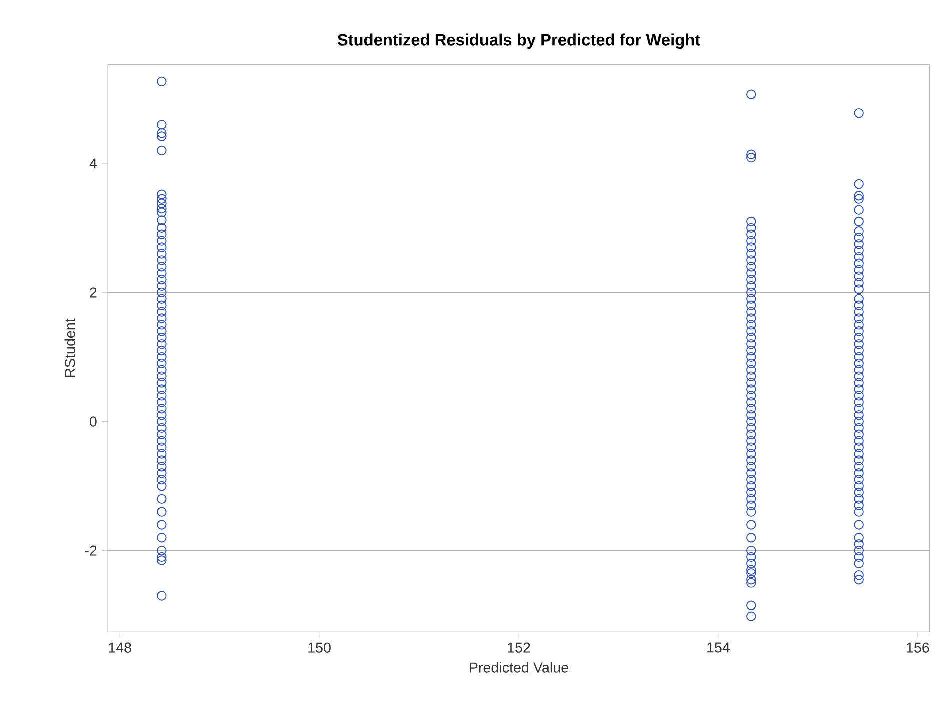 This screenshot has height=709, width=933. What do you see at coordinates (719, 647) in the screenshot?
I see `x-tick-label: 154` at bounding box center [719, 647].